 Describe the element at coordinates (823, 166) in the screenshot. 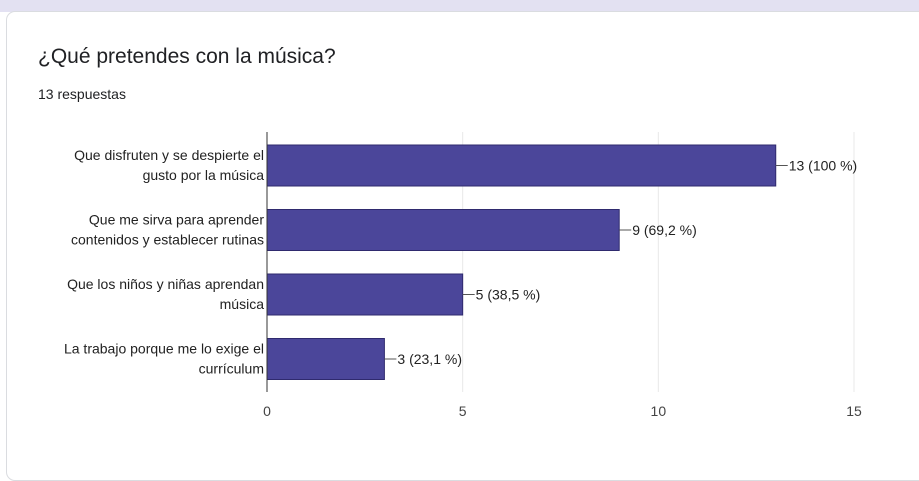

I see `data-label: 13 (100 %)` at that location.